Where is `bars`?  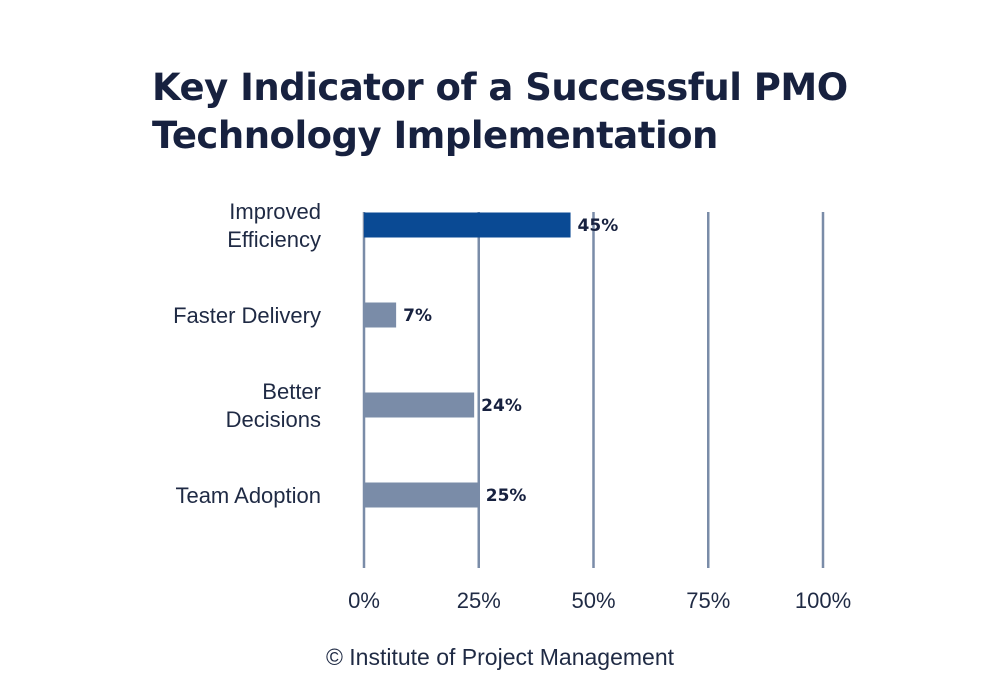
bars is located at coordinates (467, 360).